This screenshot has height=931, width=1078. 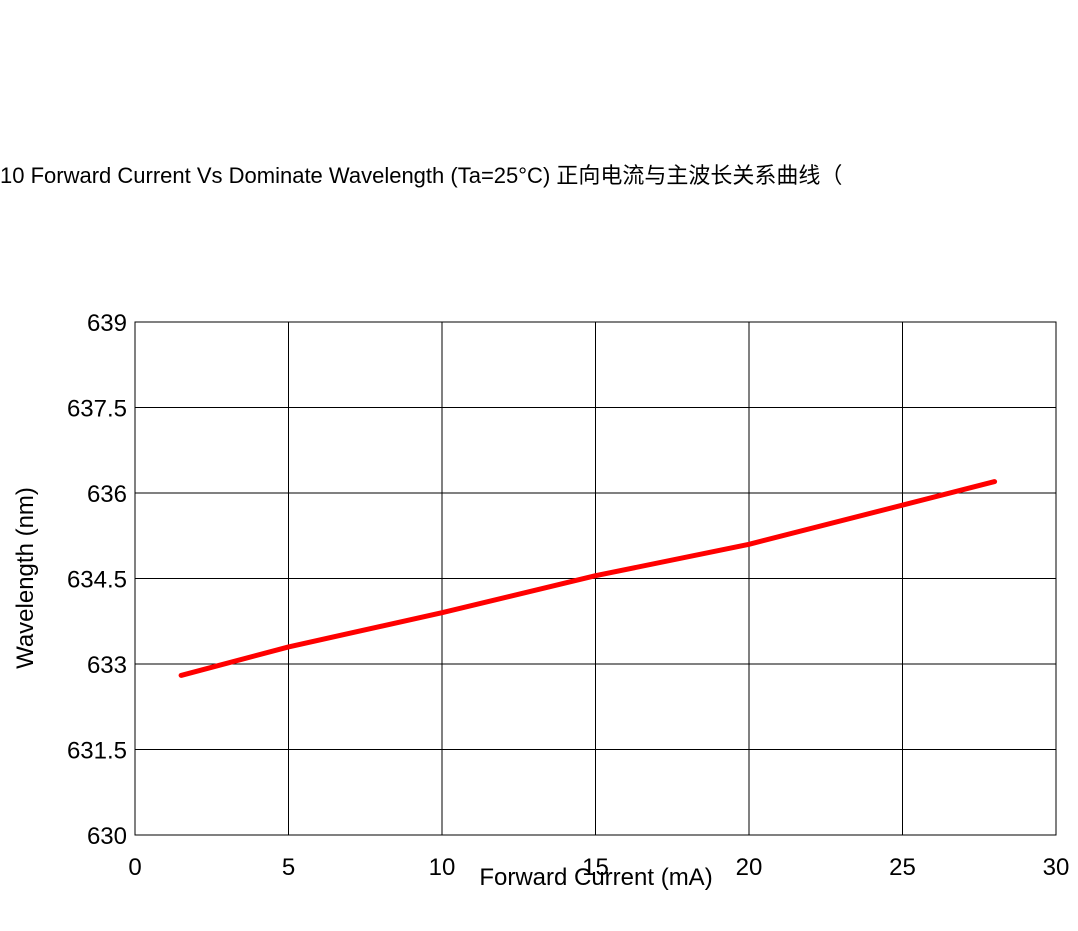 I want to click on y-tick-label: 639, so click(x=107, y=323).